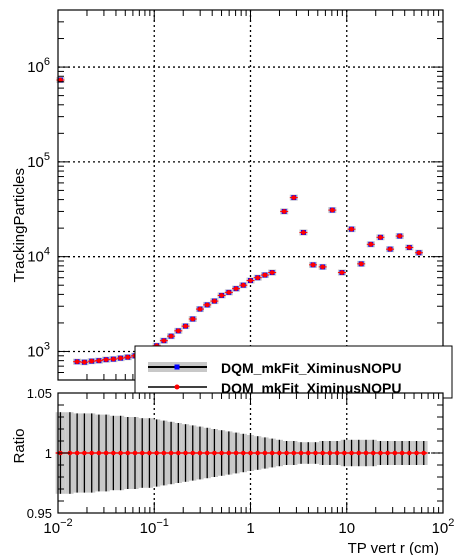  What do you see at coordinates (38, 350) in the screenshot?
I see `y-tick-label: 10³` at bounding box center [38, 350].